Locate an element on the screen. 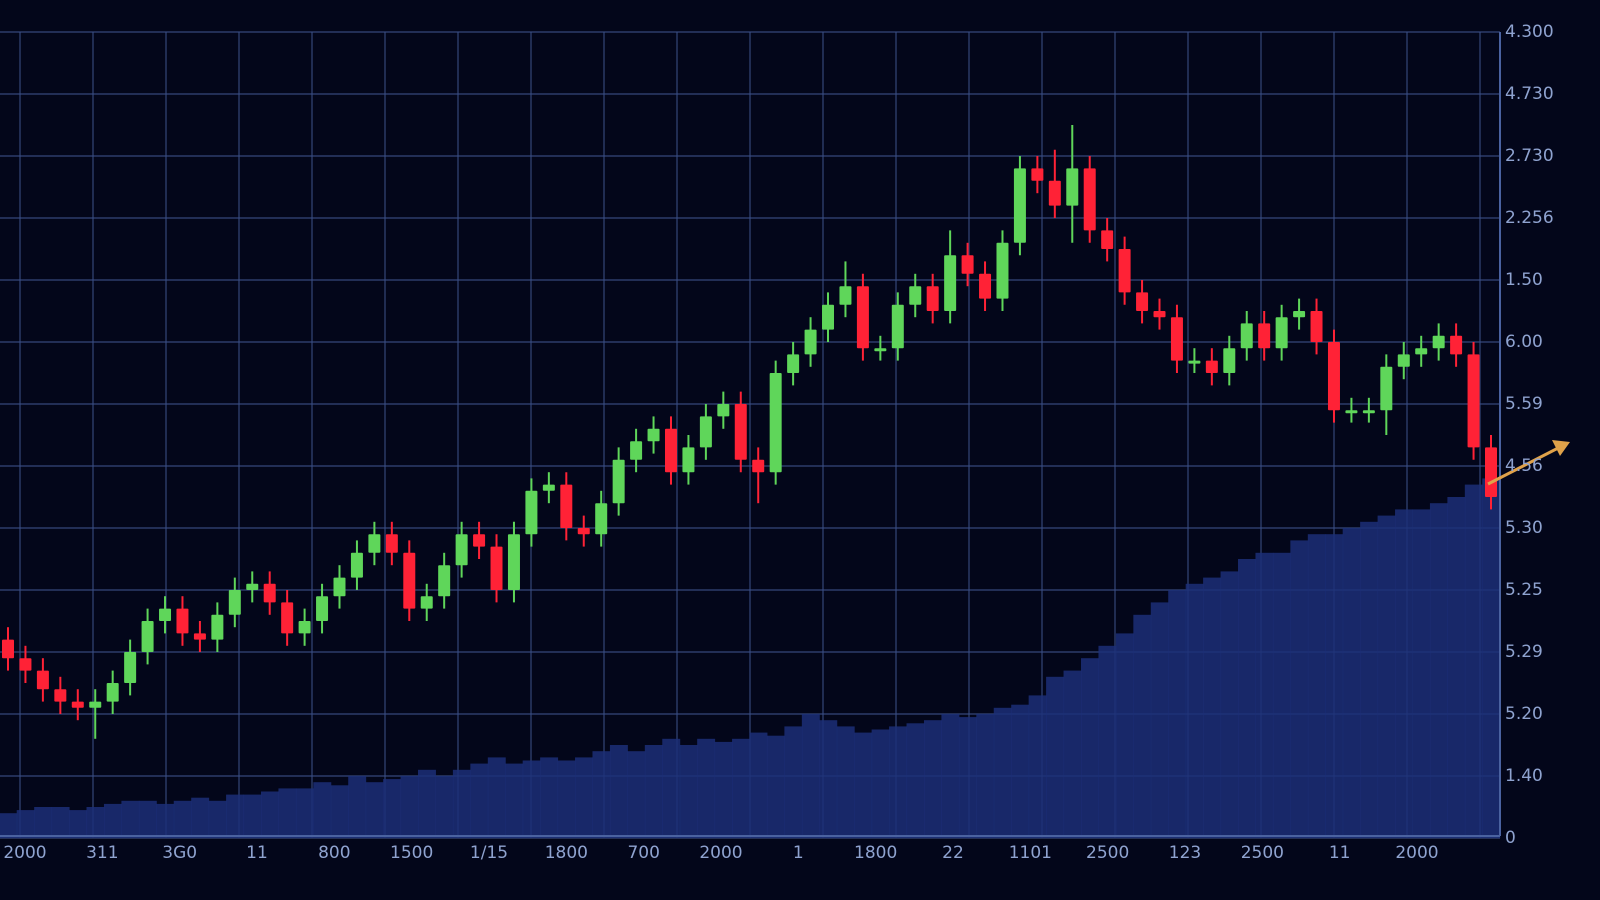 This screenshot has height=900, width=1600. y-tick-label: 4.56 is located at coordinates (1524, 466).